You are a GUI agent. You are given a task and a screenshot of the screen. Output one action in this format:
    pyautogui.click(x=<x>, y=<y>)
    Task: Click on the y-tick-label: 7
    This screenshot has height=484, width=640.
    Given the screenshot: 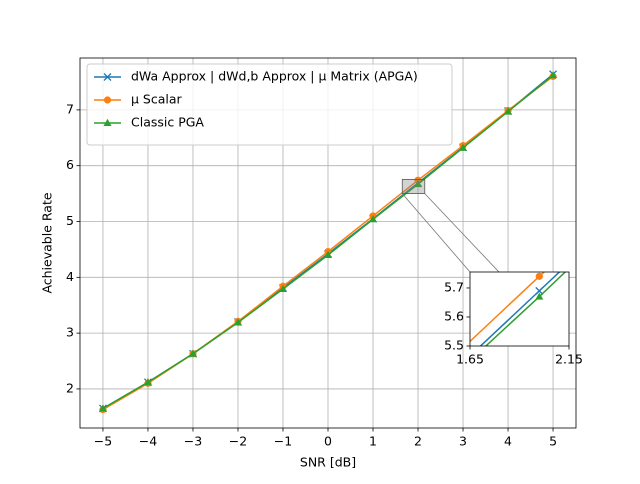 What is the action you would take?
    pyautogui.click(x=70, y=108)
    